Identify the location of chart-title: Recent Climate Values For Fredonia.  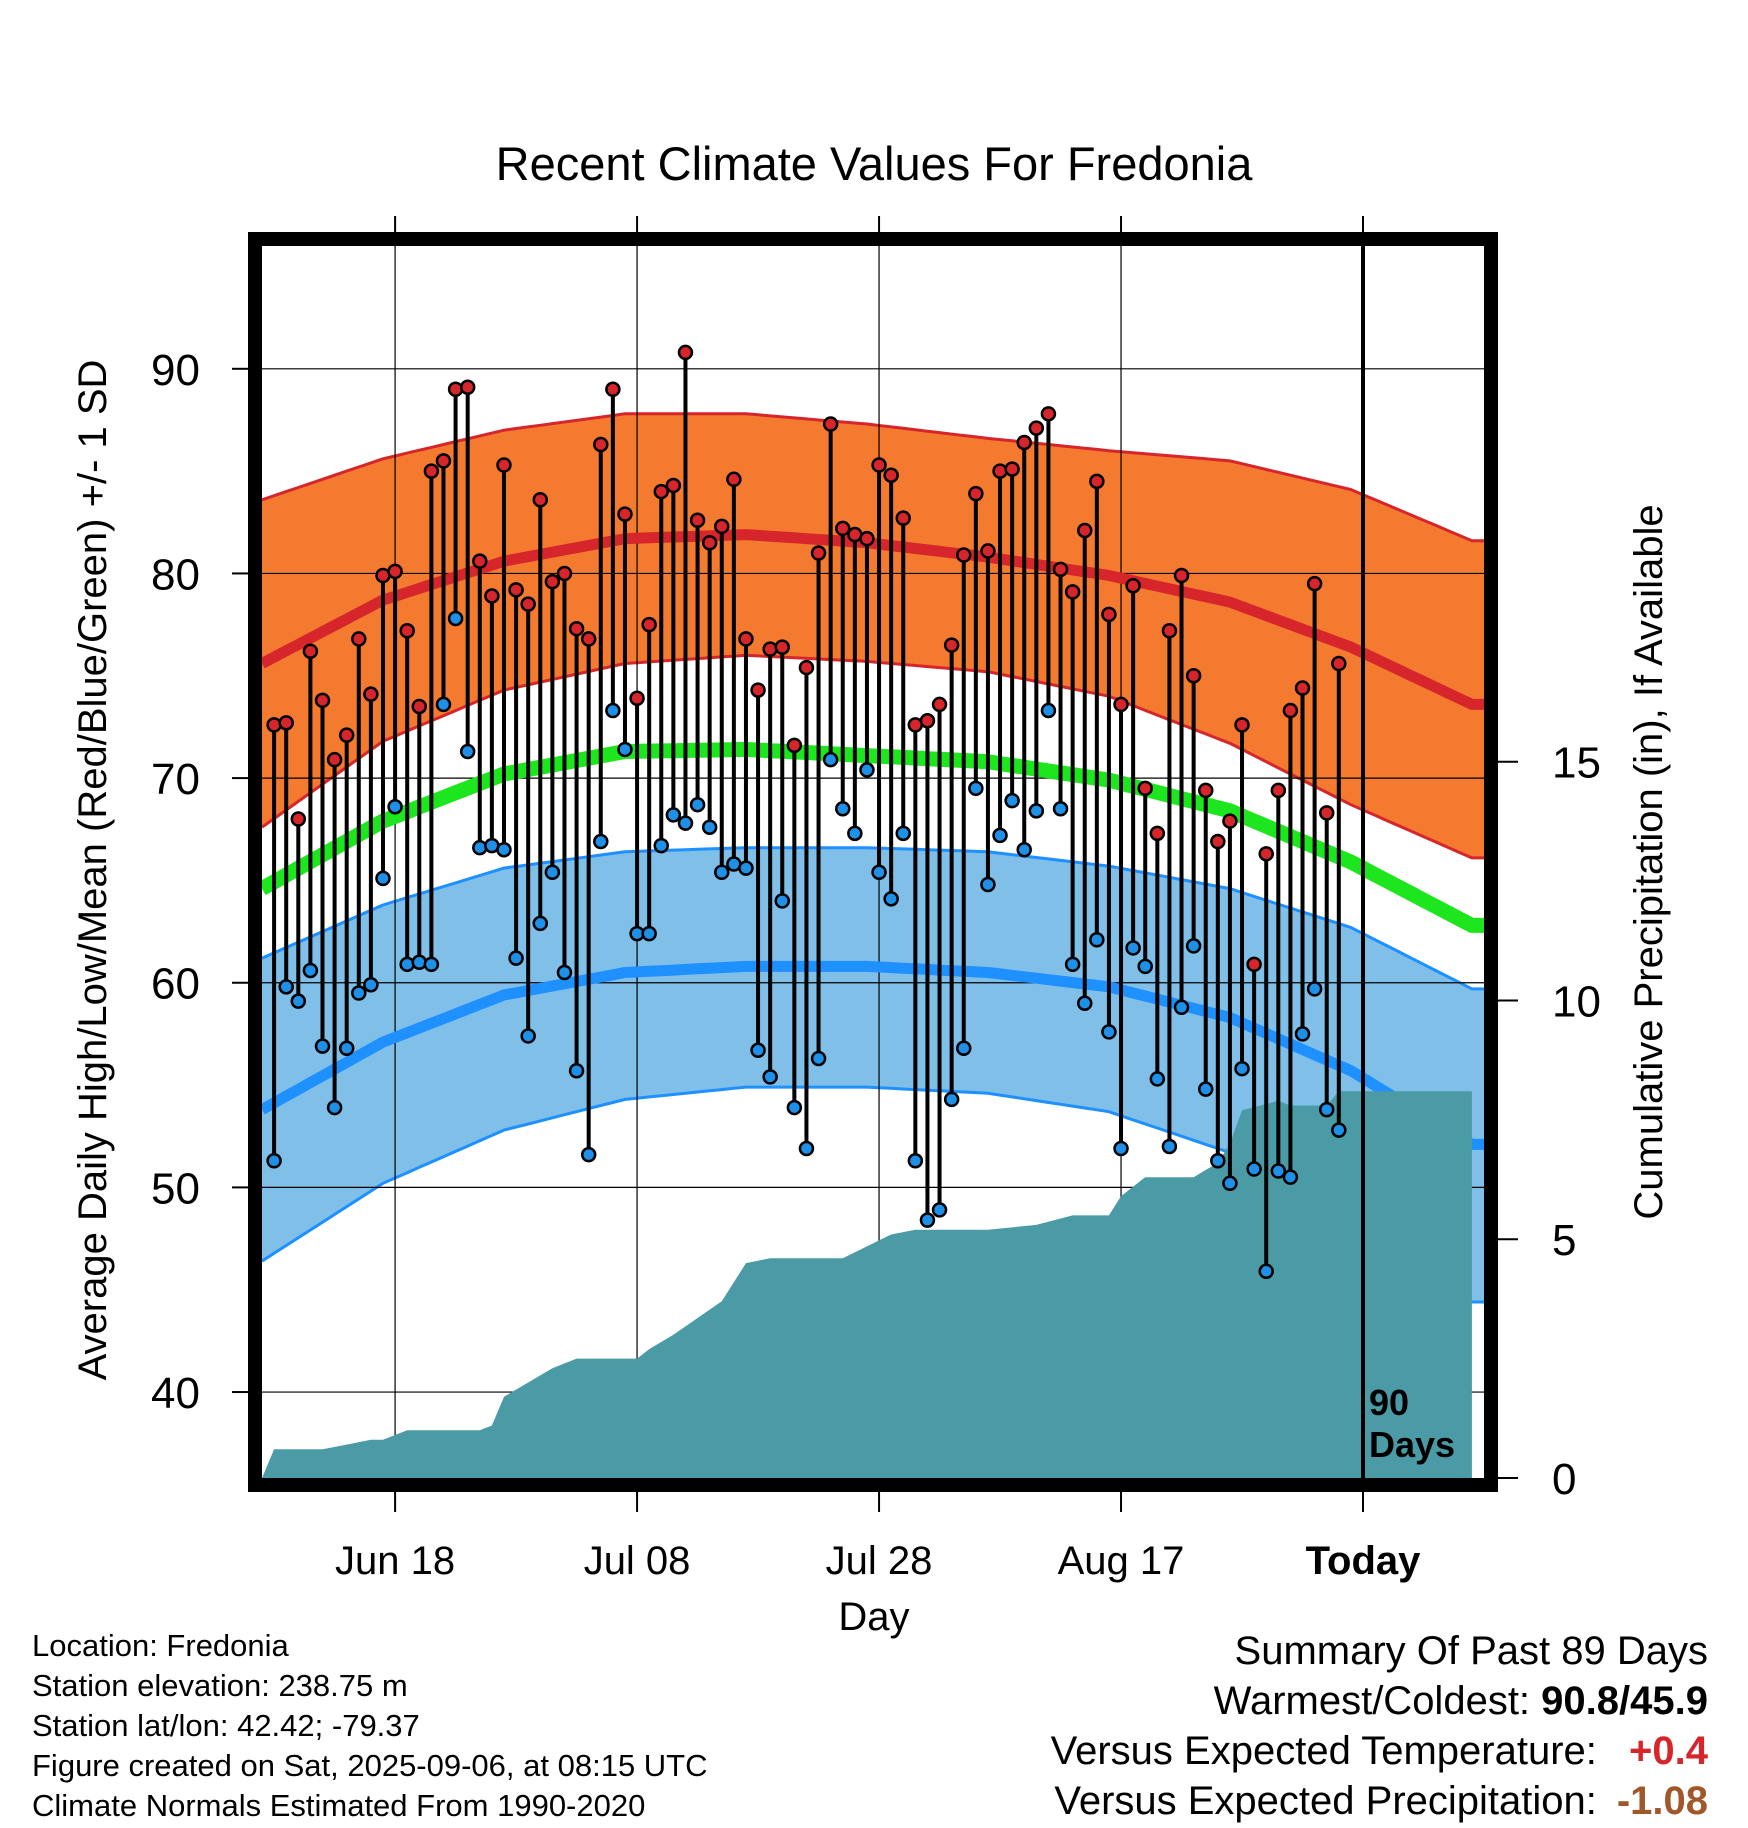
(875, 163).